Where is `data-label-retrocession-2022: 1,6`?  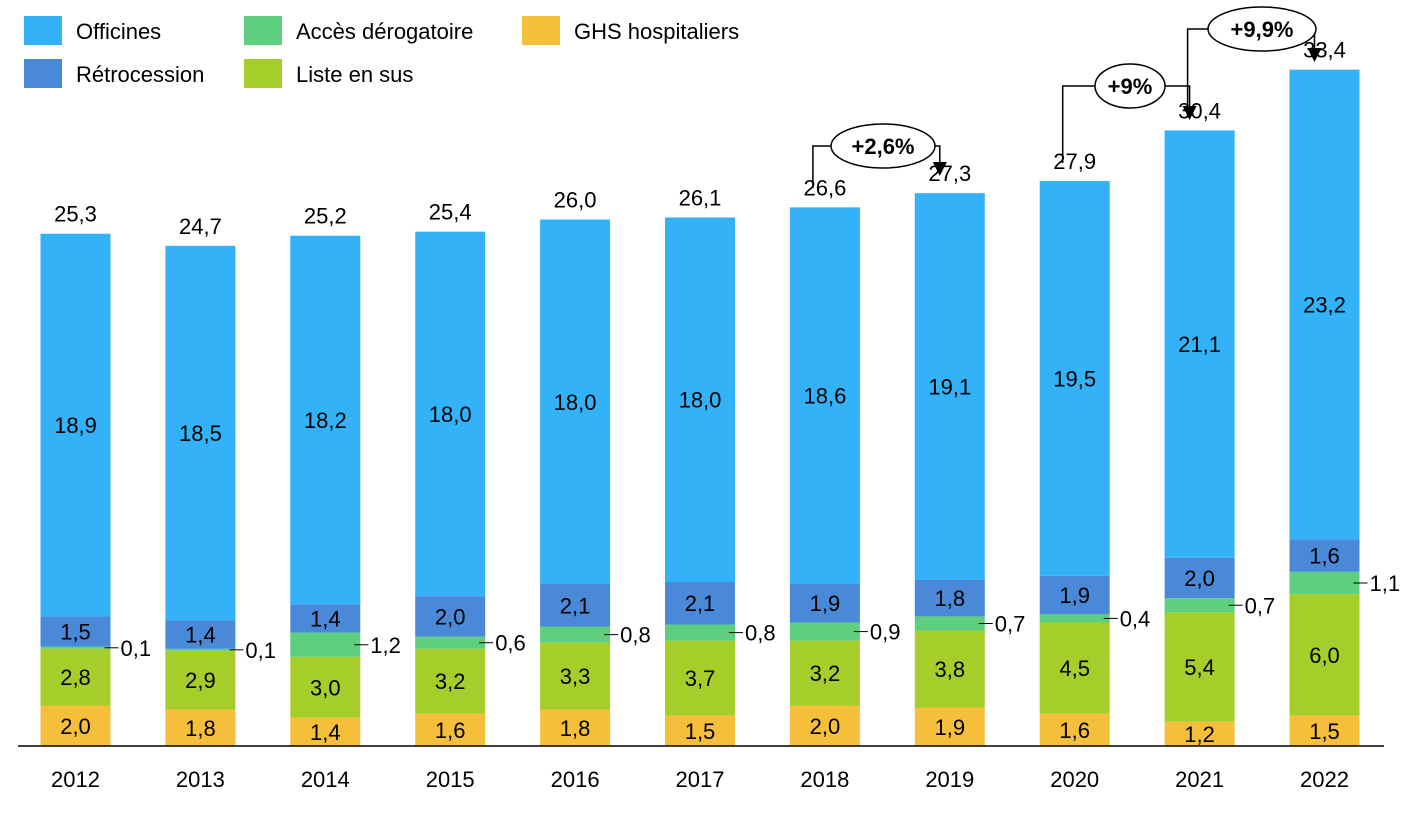 data-label-retrocession-2022: 1,6 is located at coordinates (1324, 556).